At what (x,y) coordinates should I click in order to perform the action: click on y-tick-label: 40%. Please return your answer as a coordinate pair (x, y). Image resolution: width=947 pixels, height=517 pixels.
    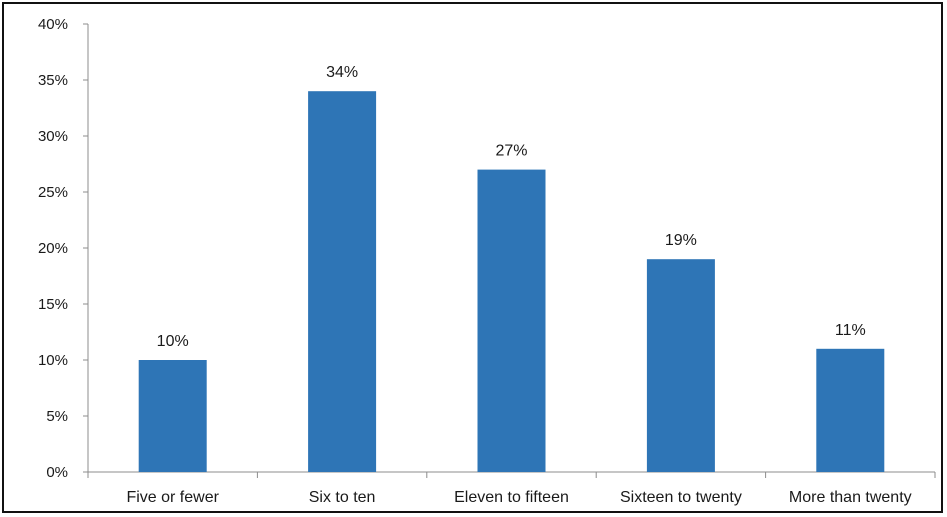
    Looking at the image, I should click on (53, 24).